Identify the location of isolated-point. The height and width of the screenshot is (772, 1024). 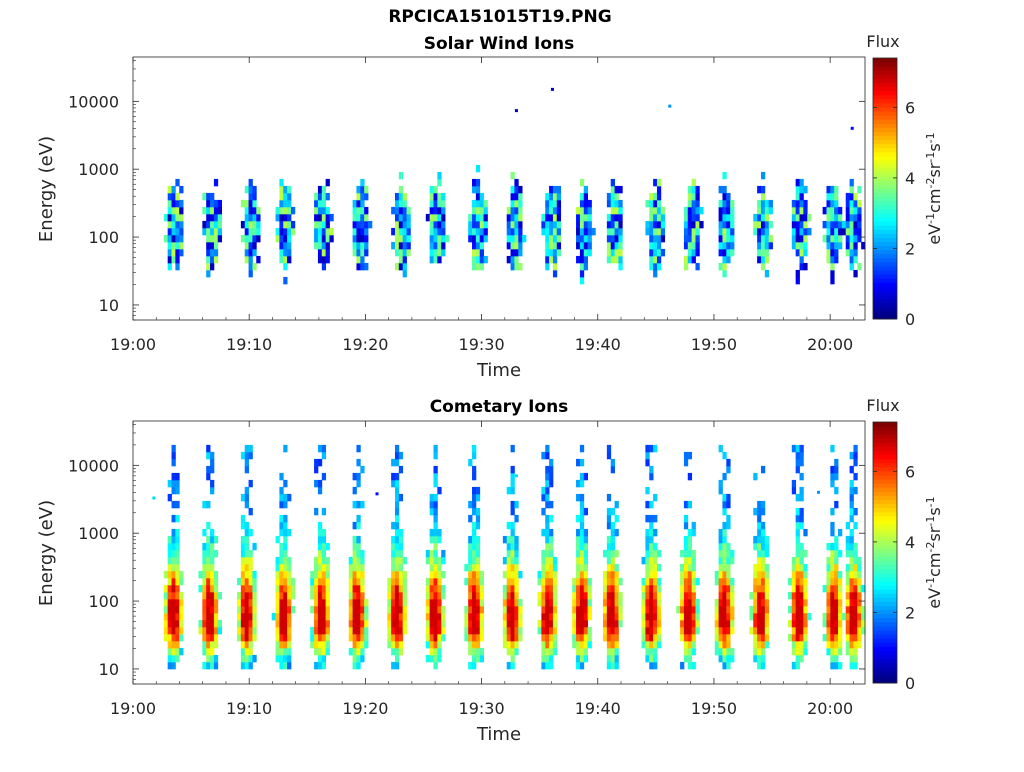
(516, 111).